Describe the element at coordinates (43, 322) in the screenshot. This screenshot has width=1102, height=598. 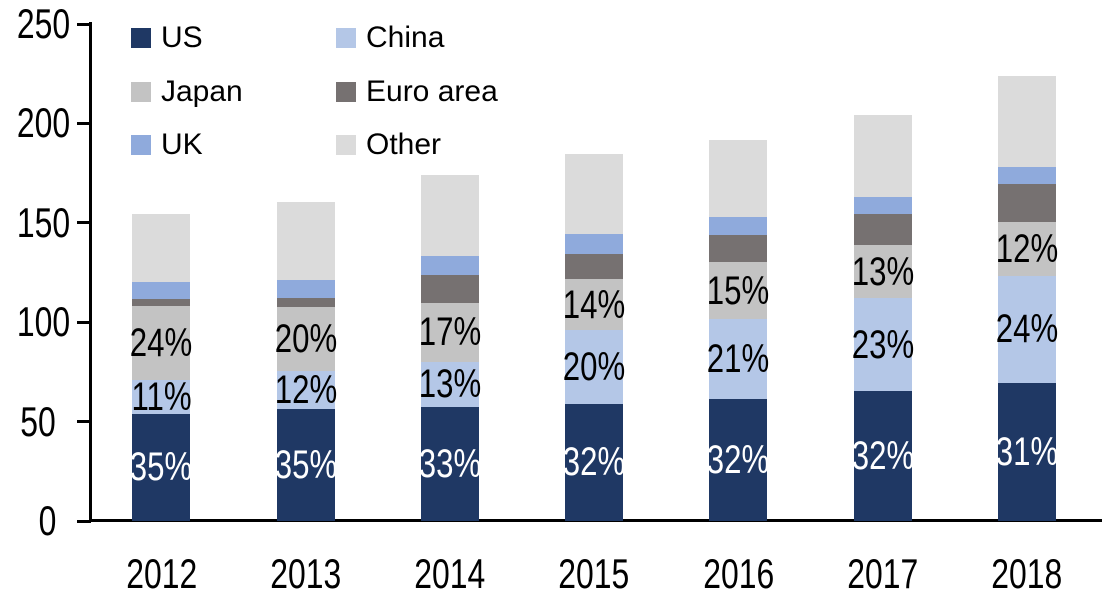
I see `y-axis-tick-label-100-text: 100` at that location.